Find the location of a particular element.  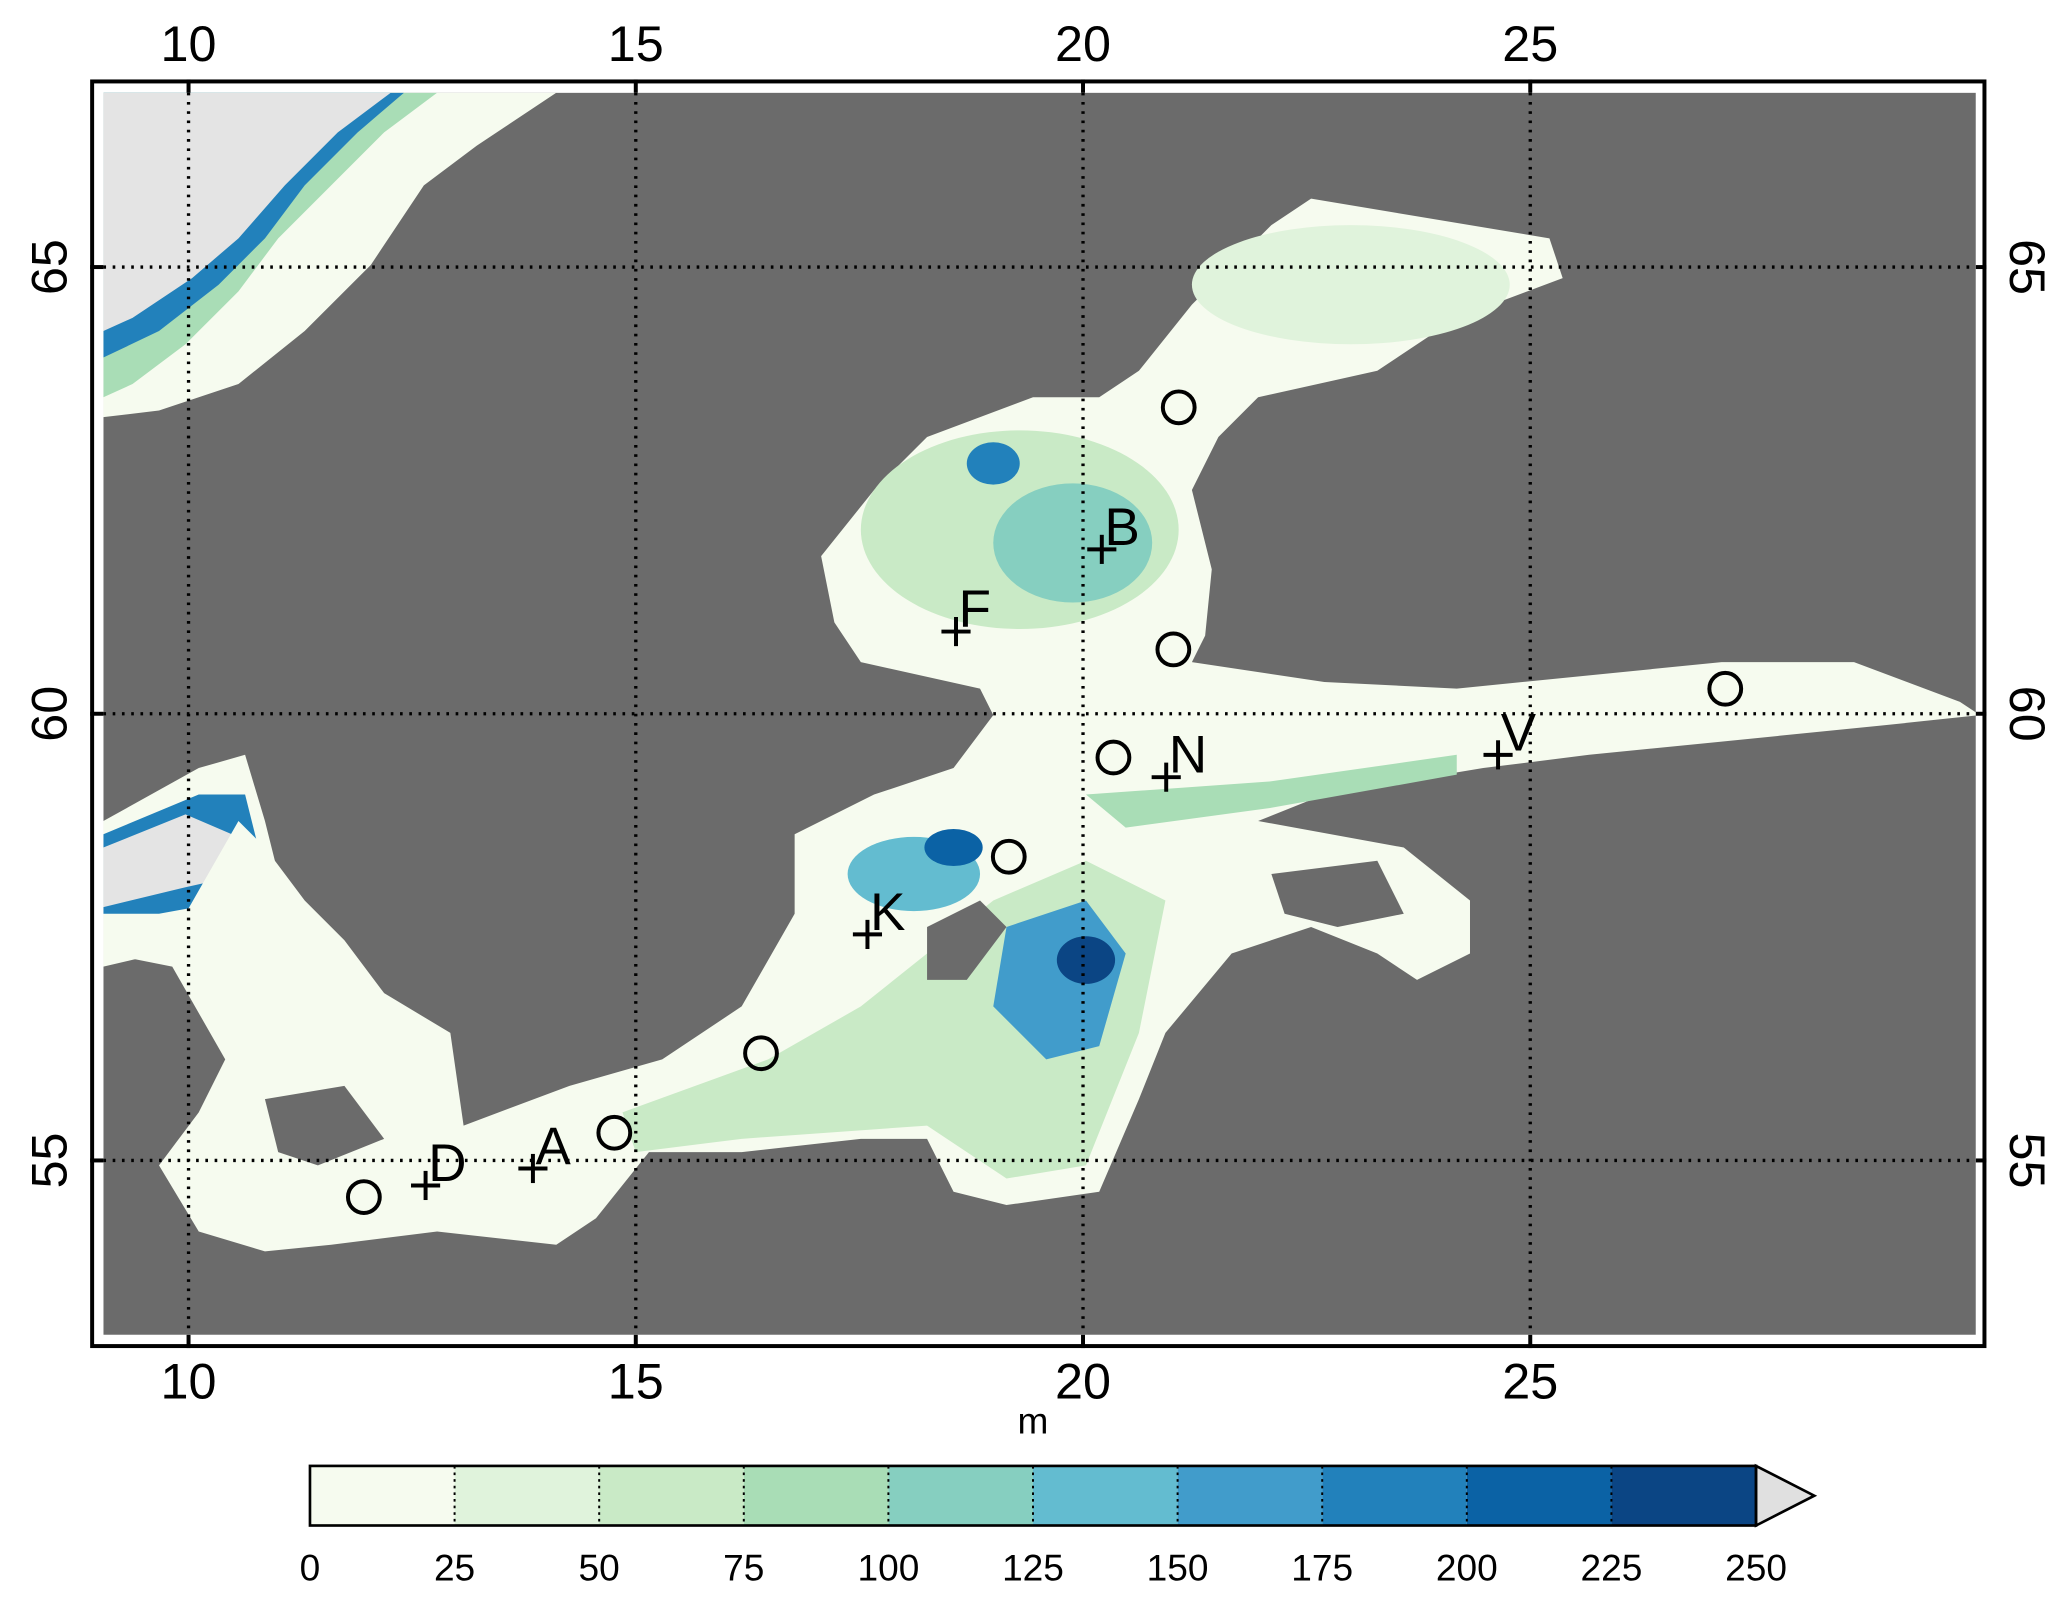

colorbar-frame is located at coordinates (1033, 1495).